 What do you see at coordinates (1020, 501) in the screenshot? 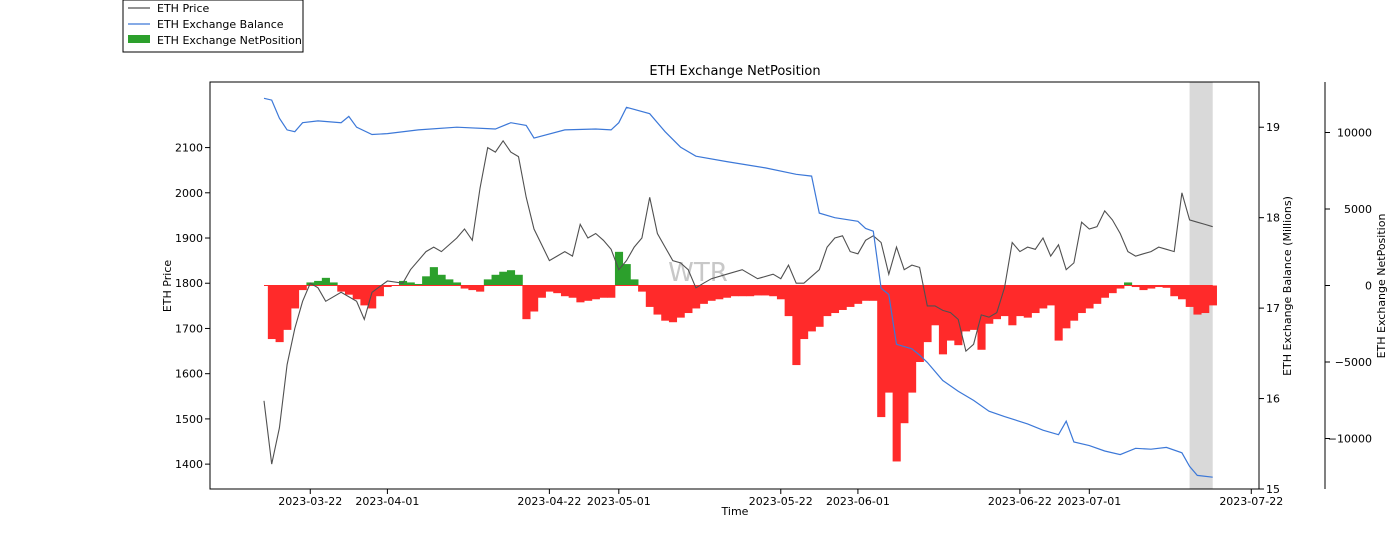
I see `x-tick-label: 2023-06-22` at bounding box center [1020, 501].